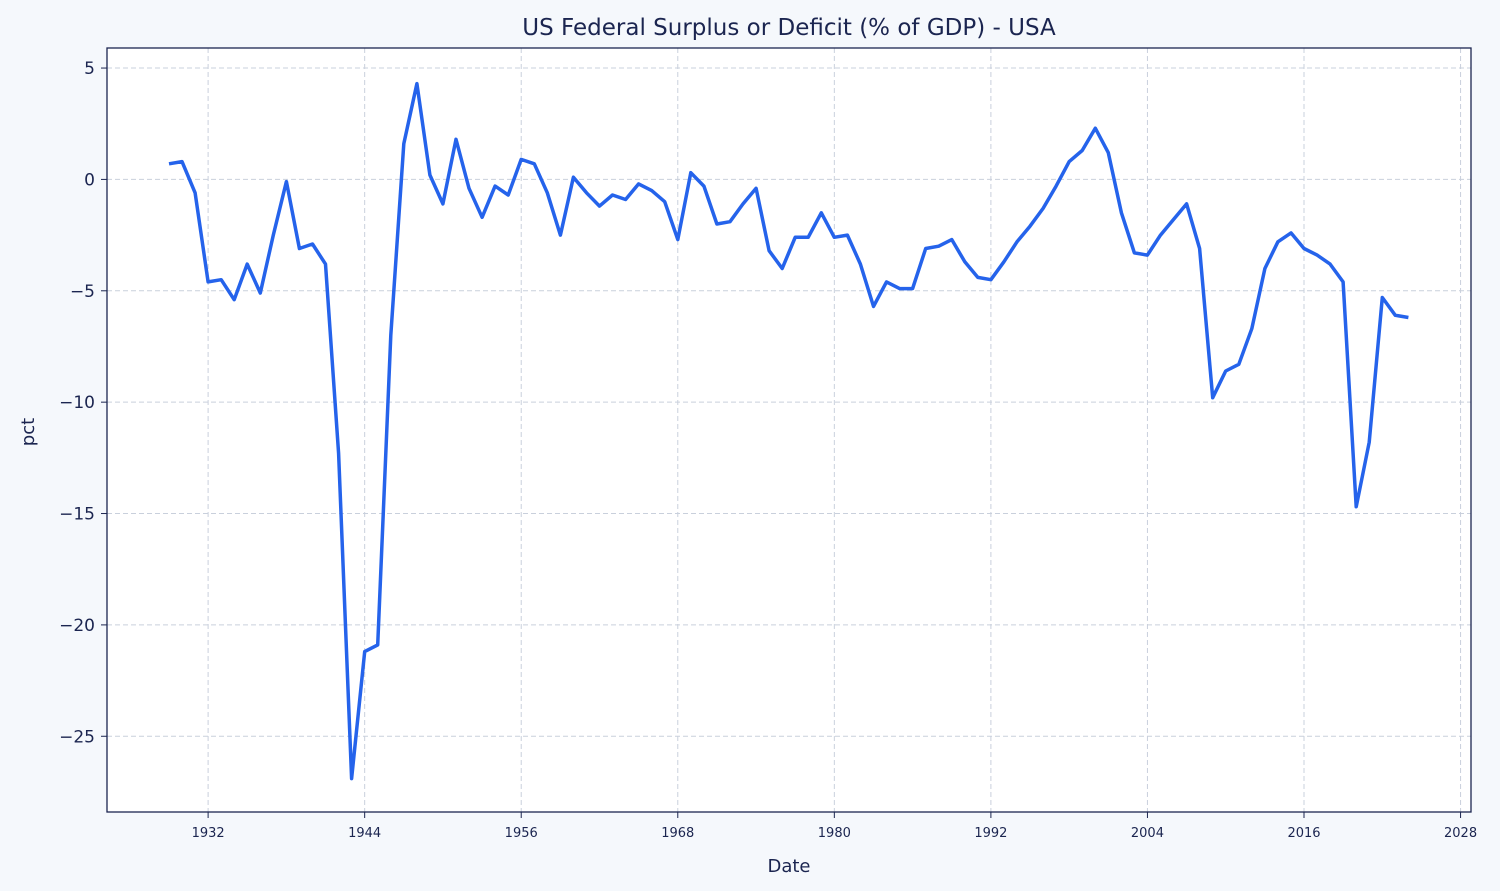  What do you see at coordinates (1147, 833) in the screenshot?
I see `x-tick-label: 2004` at bounding box center [1147, 833].